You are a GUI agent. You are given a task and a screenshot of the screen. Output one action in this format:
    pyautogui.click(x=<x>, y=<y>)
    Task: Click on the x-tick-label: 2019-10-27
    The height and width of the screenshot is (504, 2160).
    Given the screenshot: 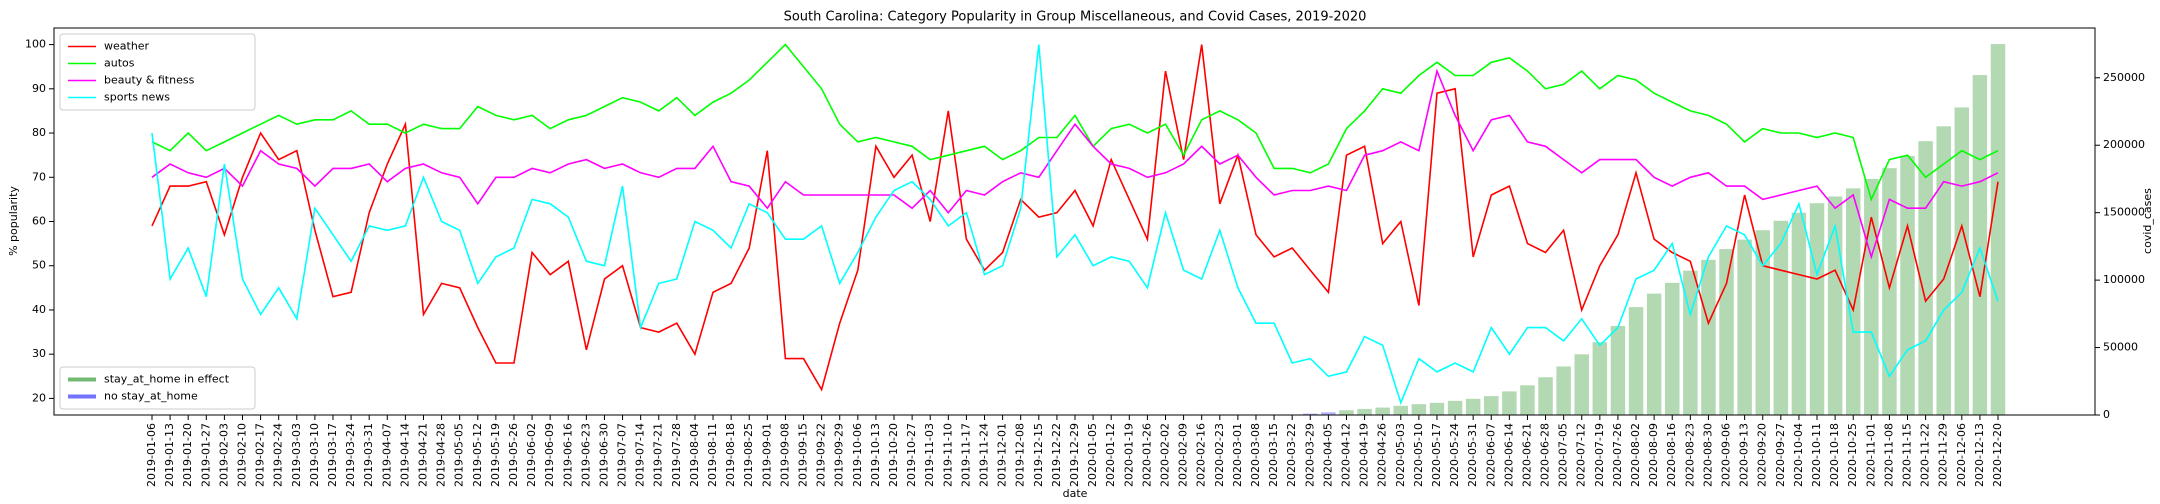 What is the action you would take?
    pyautogui.click(x=911, y=455)
    